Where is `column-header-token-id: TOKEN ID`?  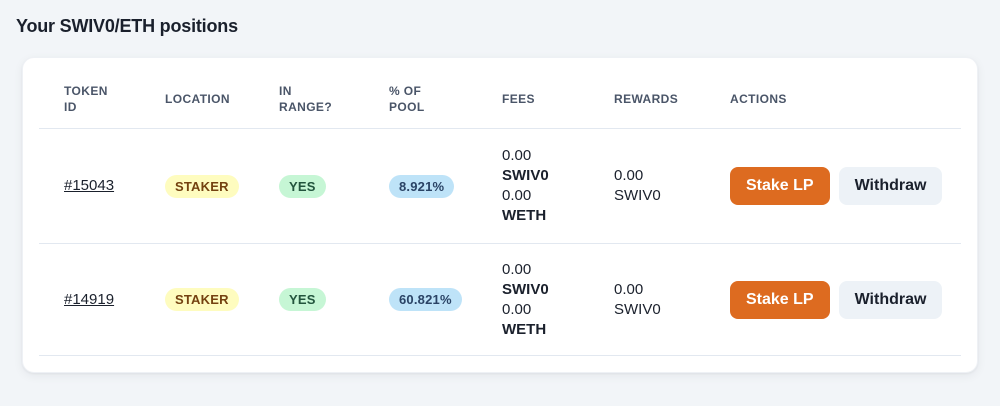 column-header-token-id: TOKEN ID is located at coordinates (86, 99).